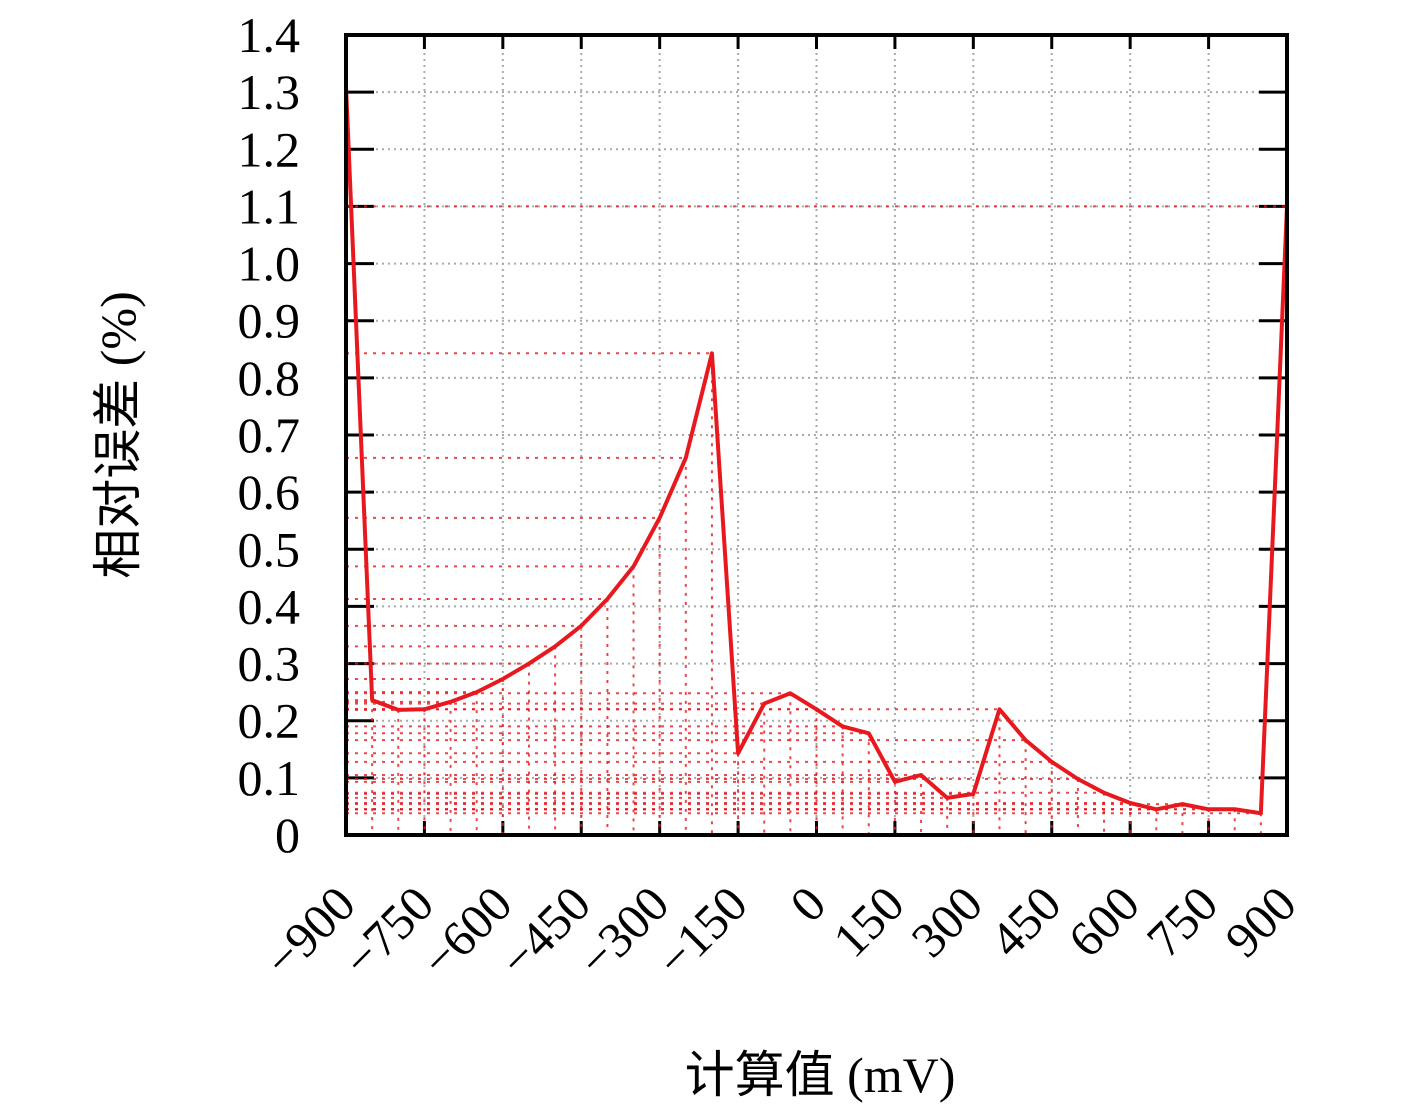 The image size is (1417, 1108). I want to click on y-tick-label: 1.0, so click(269, 264).